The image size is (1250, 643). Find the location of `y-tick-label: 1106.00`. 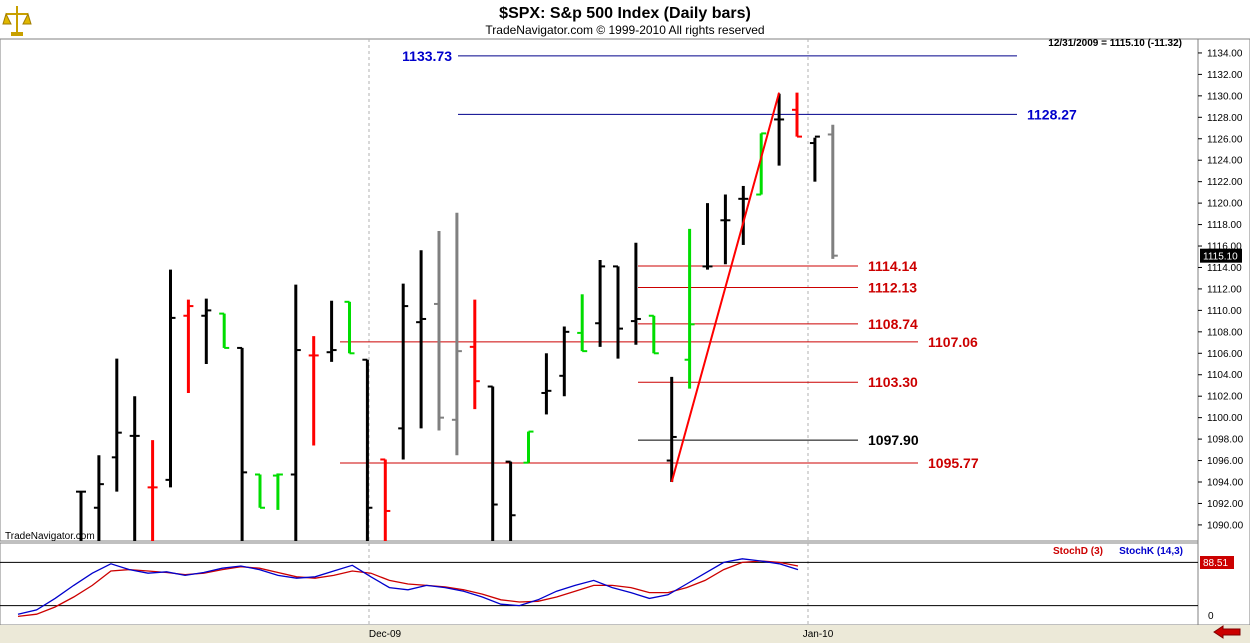

y-tick-label: 1106.00 is located at coordinates (1225, 354).